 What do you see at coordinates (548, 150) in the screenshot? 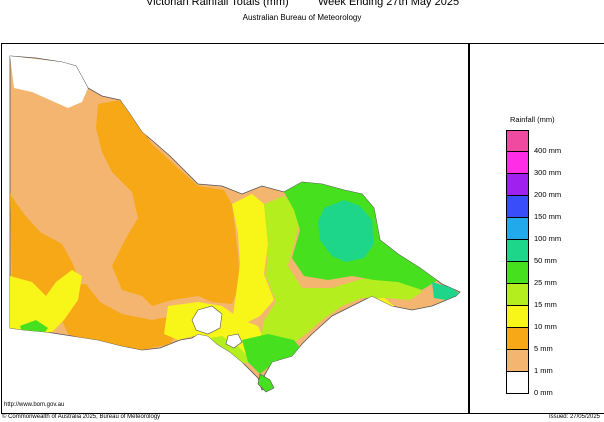
I see `legend-label-400mm: 400 mm` at bounding box center [548, 150].